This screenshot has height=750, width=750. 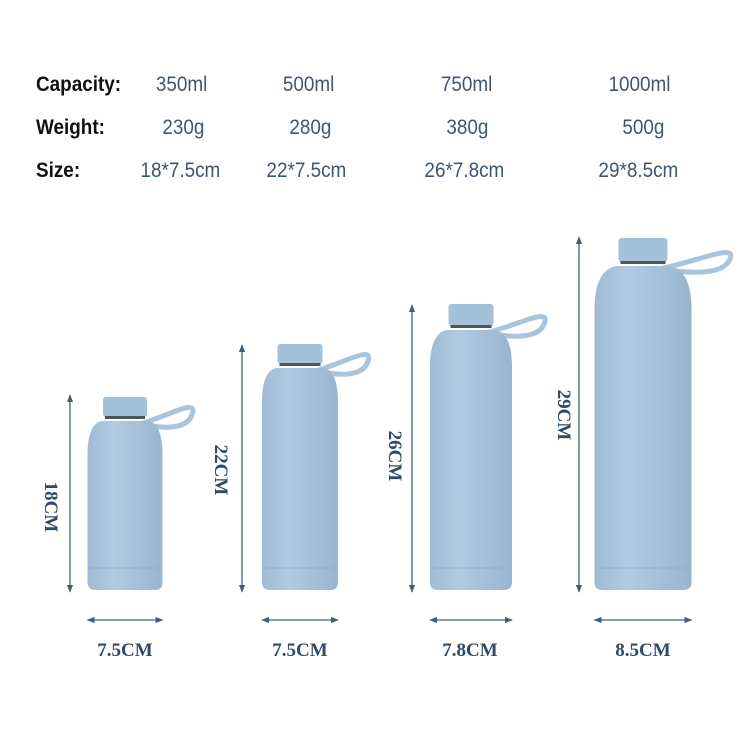 What do you see at coordinates (183, 127) in the screenshot?
I see `weight-230: 230g` at bounding box center [183, 127].